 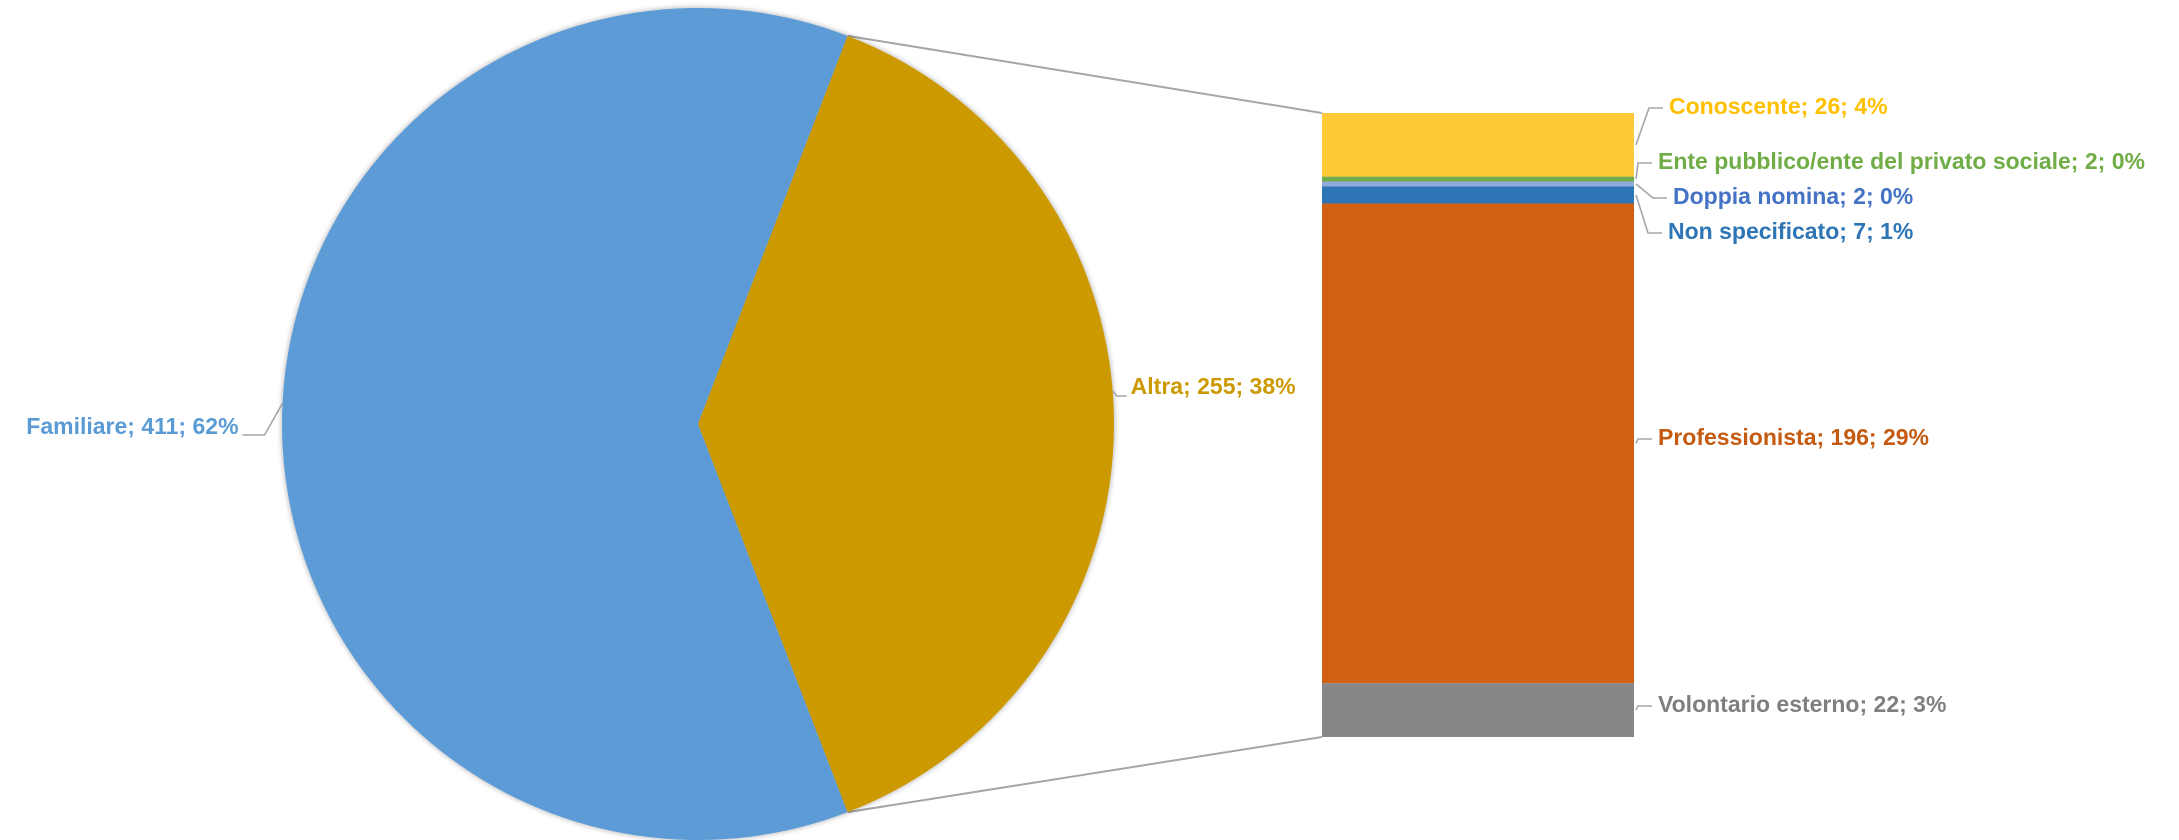 What do you see at coordinates (1648, 214) in the screenshot?
I see `leader-non-specificato` at bounding box center [1648, 214].